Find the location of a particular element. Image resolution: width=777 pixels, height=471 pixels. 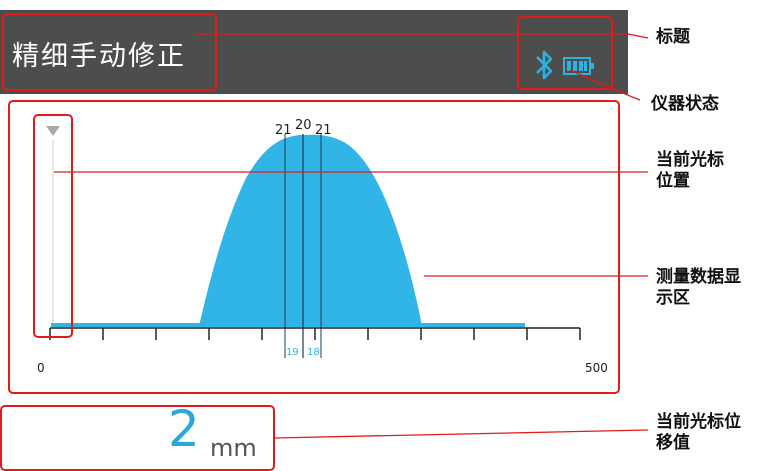

callout-device-status: 仪器状态 is located at coordinates (685, 104).